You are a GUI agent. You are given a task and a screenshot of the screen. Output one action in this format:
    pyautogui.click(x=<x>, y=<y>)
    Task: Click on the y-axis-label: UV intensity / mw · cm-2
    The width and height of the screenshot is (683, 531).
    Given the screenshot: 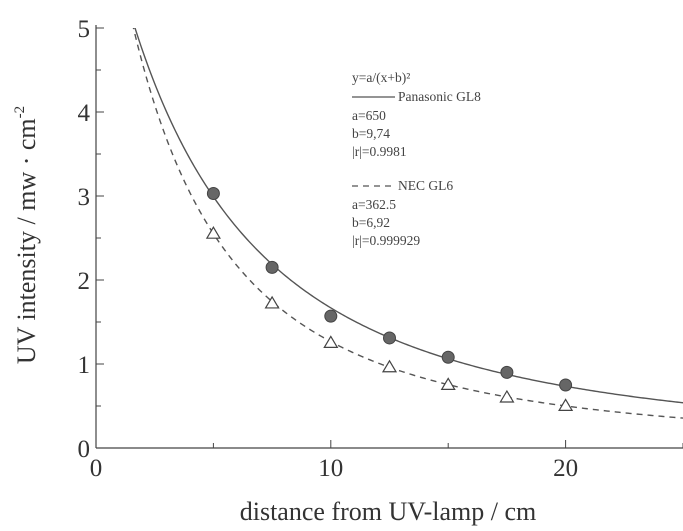 What is the action you would take?
    pyautogui.click(x=26, y=235)
    